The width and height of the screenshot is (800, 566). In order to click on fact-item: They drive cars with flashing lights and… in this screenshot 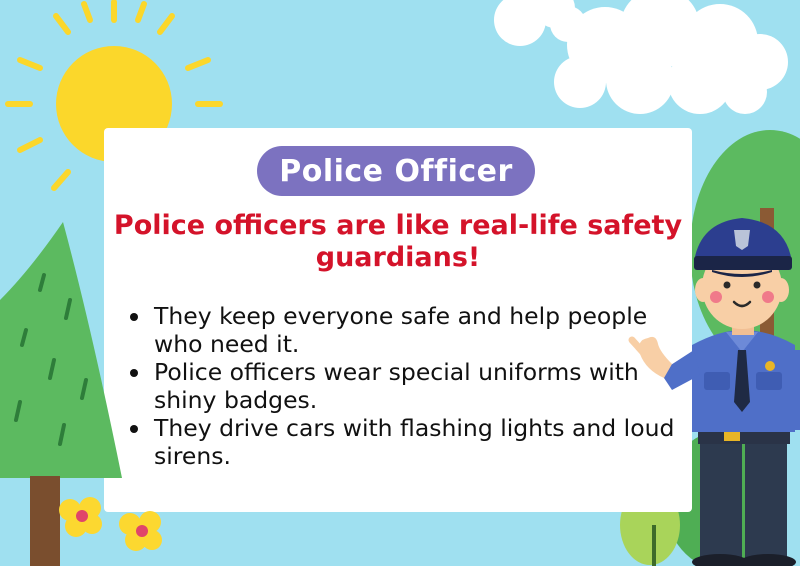, I will do `click(407, 442)`.